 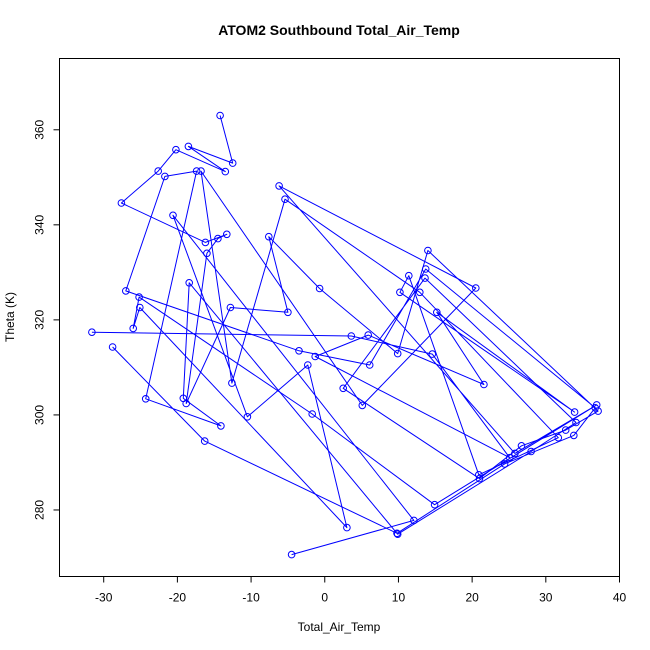 What do you see at coordinates (178, 598) in the screenshot?
I see `x-tick-label: -20` at bounding box center [178, 598].